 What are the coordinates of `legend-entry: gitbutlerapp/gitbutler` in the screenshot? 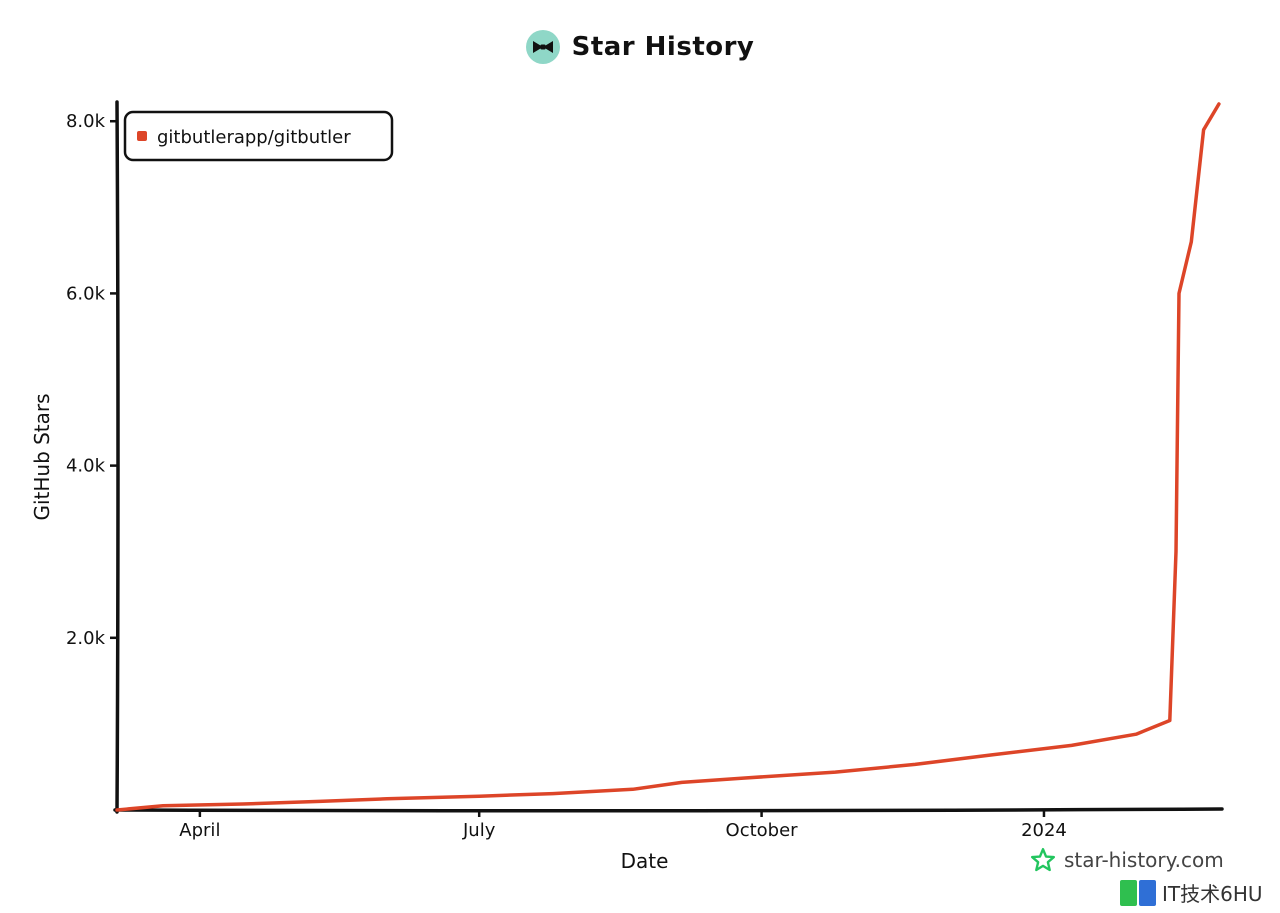 It's located at (254, 137).